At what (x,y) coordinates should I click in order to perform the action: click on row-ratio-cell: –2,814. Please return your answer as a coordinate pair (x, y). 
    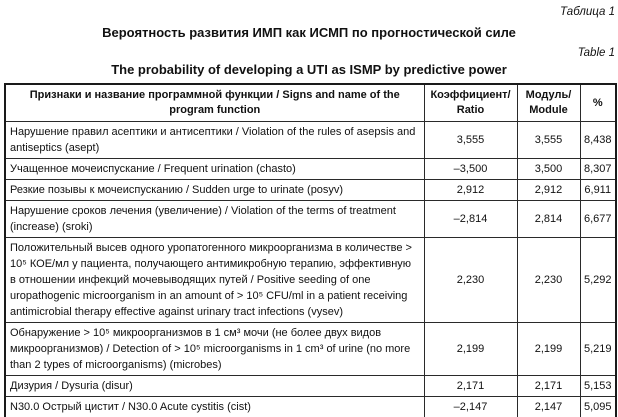
    Looking at the image, I should click on (470, 219).